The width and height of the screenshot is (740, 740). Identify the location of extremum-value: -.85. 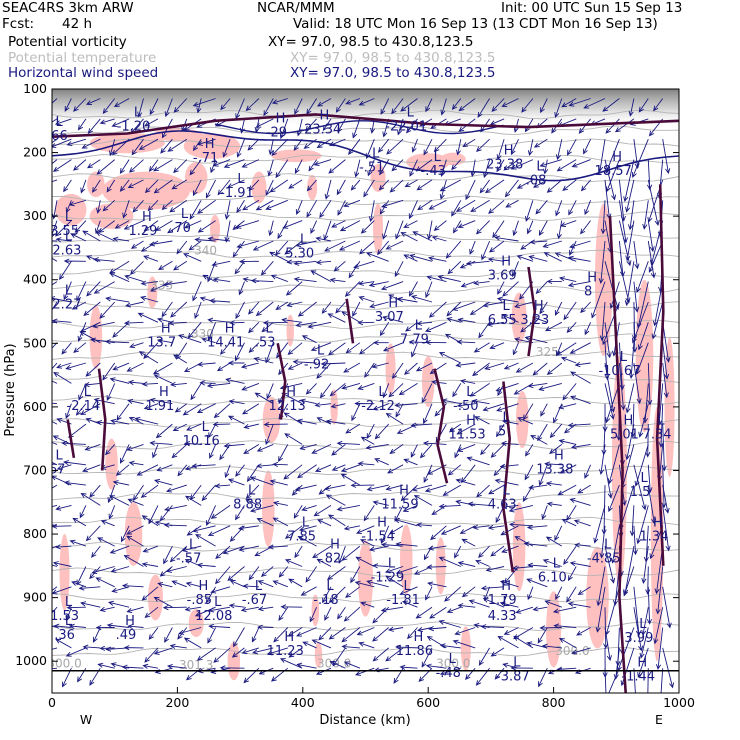
(199, 600).